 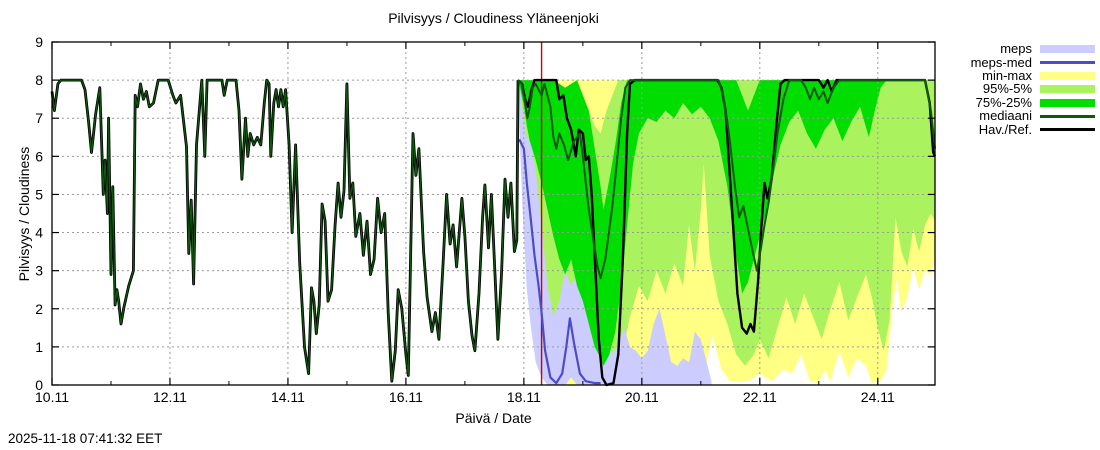 I want to click on legend-item-95-5-: 95%-5%, so click(x=1033, y=89).